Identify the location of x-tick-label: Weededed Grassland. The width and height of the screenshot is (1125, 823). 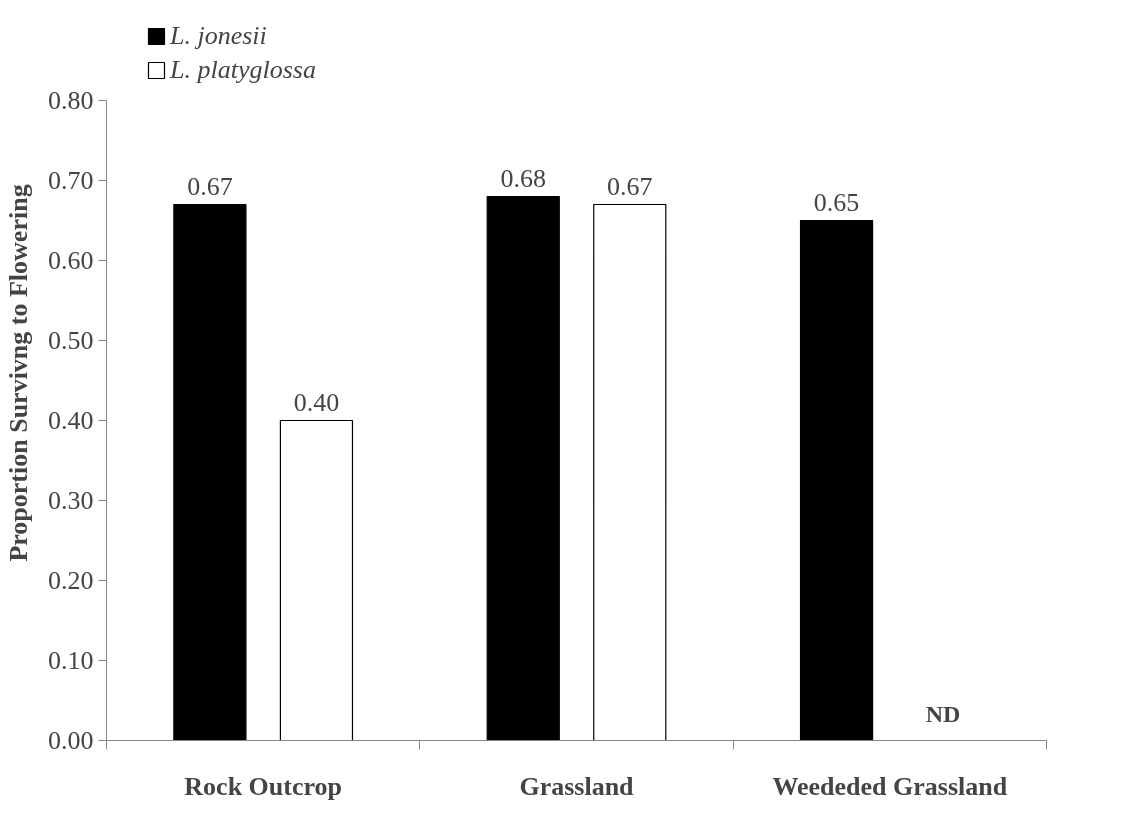
(890, 786).